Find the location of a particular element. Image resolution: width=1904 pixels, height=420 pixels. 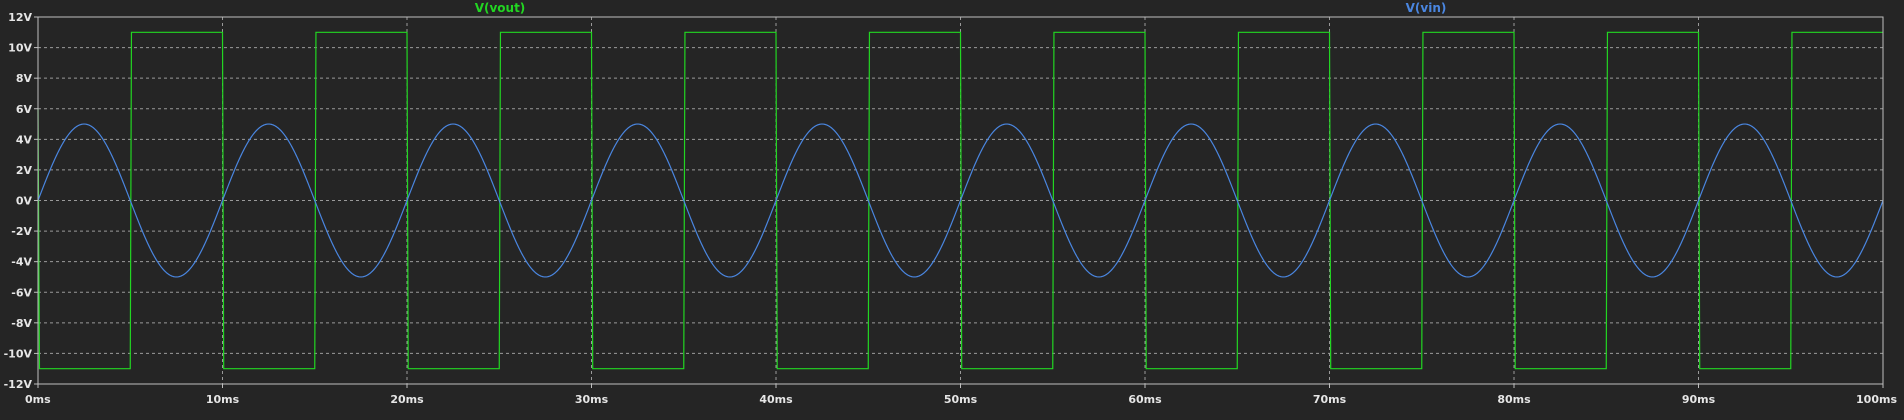

x-tick-label: 0ms is located at coordinates (38, 399).